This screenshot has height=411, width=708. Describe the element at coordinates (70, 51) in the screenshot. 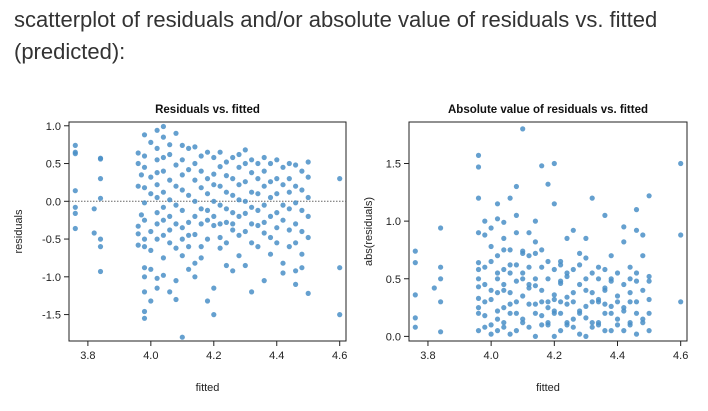

I see `slide-title-line-2: (predicted):` at that location.